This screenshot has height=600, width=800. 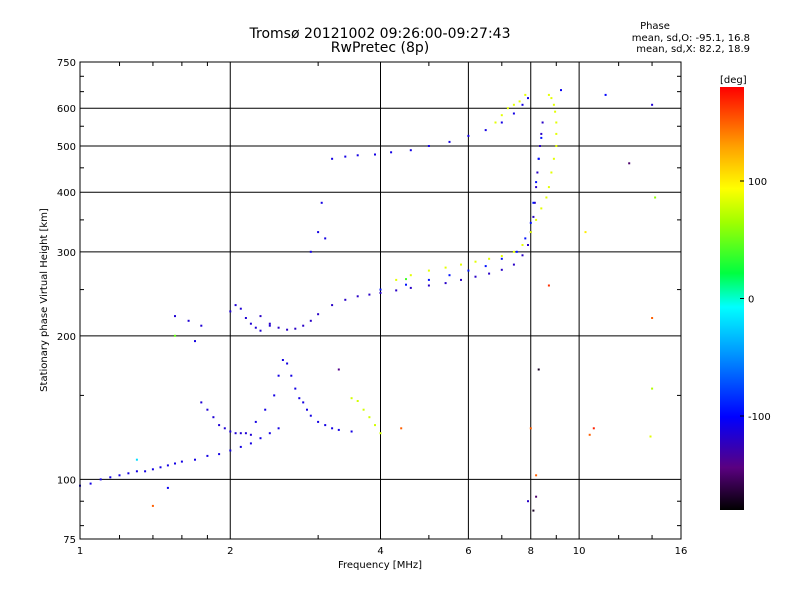 What do you see at coordinates (66, 480) in the screenshot?
I see `y-tick-label: 100` at bounding box center [66, 480].